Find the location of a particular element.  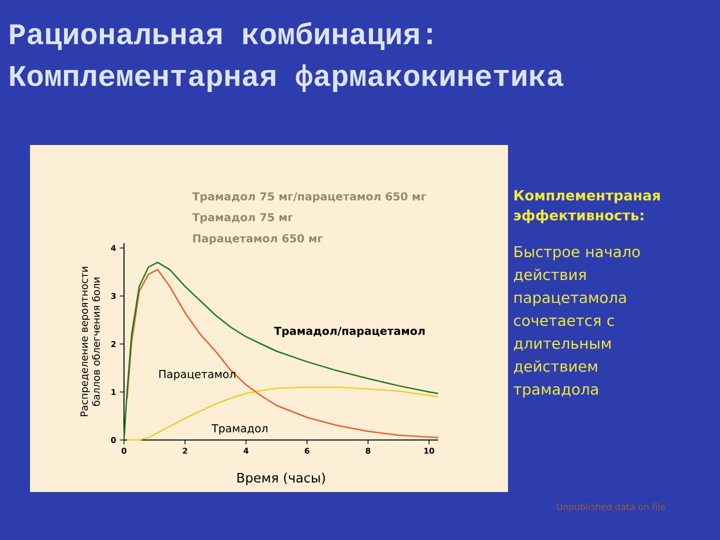

text: Трамадол 75 мг/парацетамол 650 мг is located at coordinates (309, 197).